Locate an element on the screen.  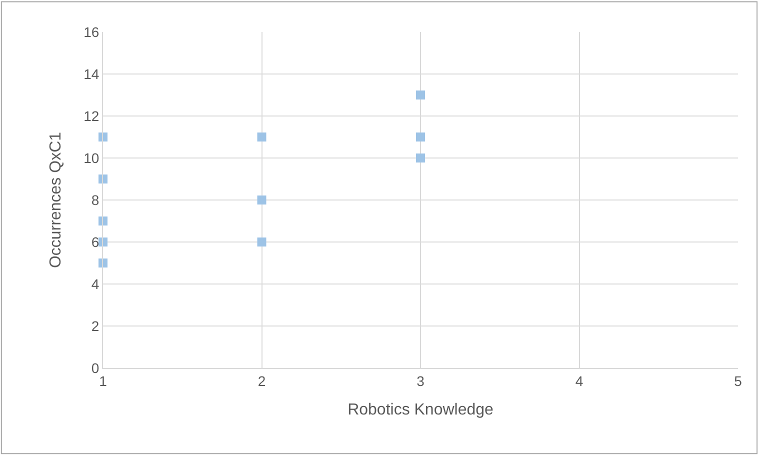
y-tick-label: 0 is located at coordinates (95, 368).